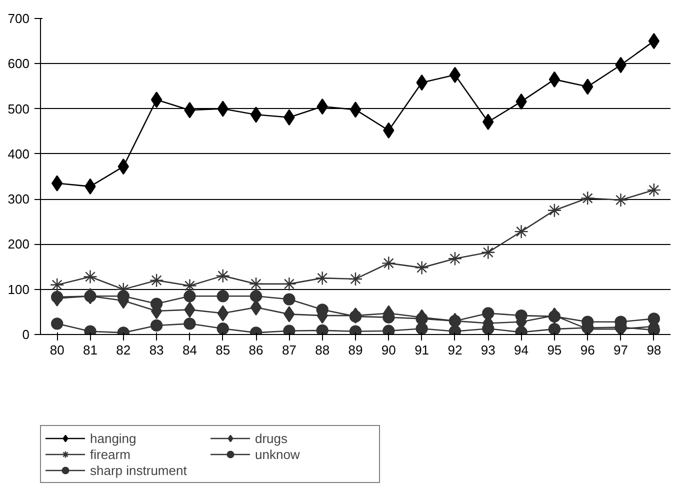 This screenshot has width=681, height=489. I want to click on x-tick-label: 80, so click(57, 350).